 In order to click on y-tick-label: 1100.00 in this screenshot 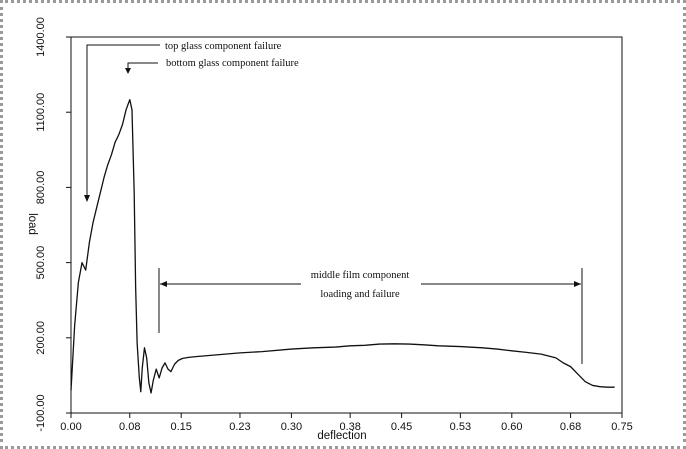, I will do `click(41, 112)`.